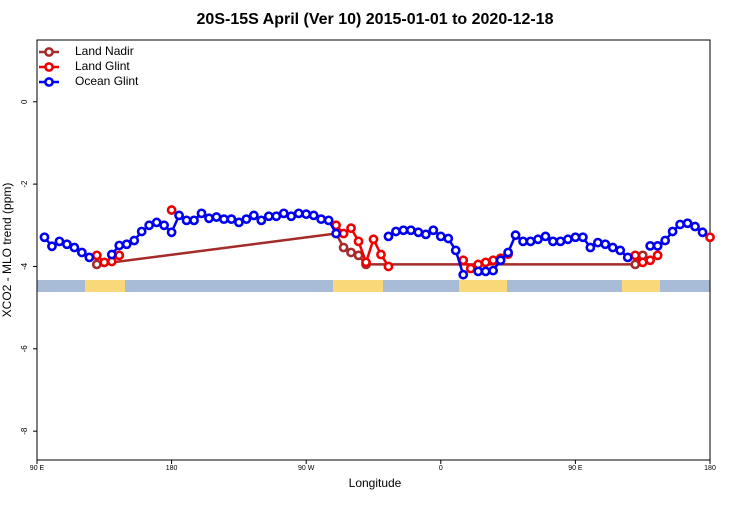  I want to click on series, so click(373, 244).